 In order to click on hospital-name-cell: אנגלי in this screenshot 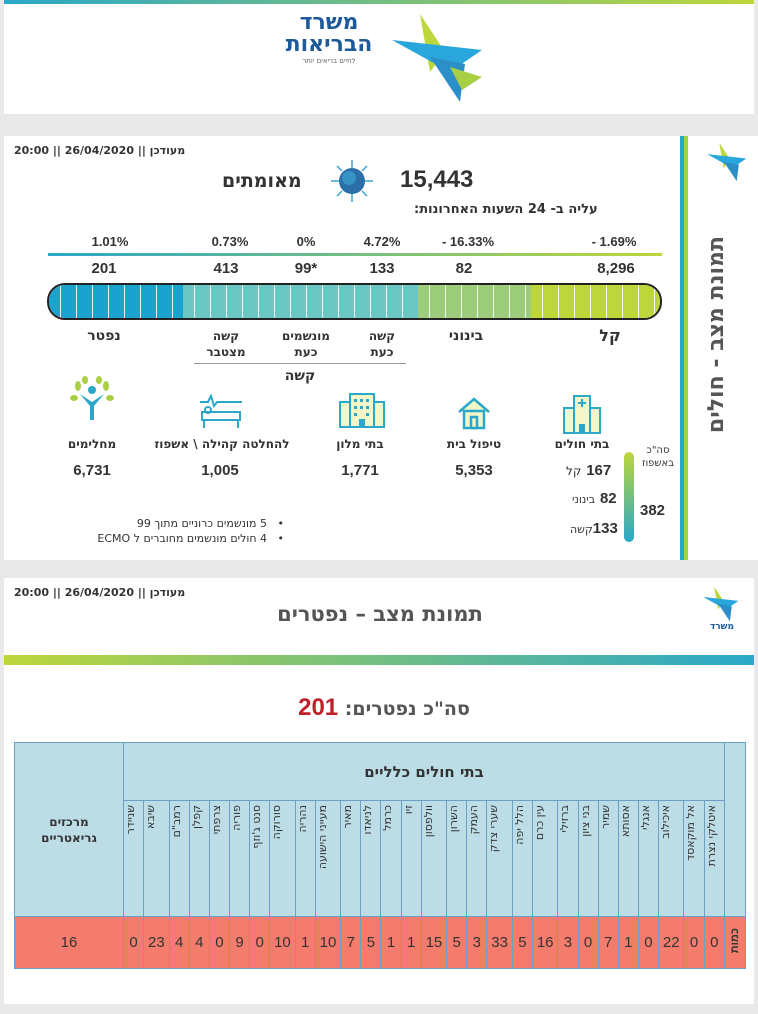, I will do `click(648, 858)`.